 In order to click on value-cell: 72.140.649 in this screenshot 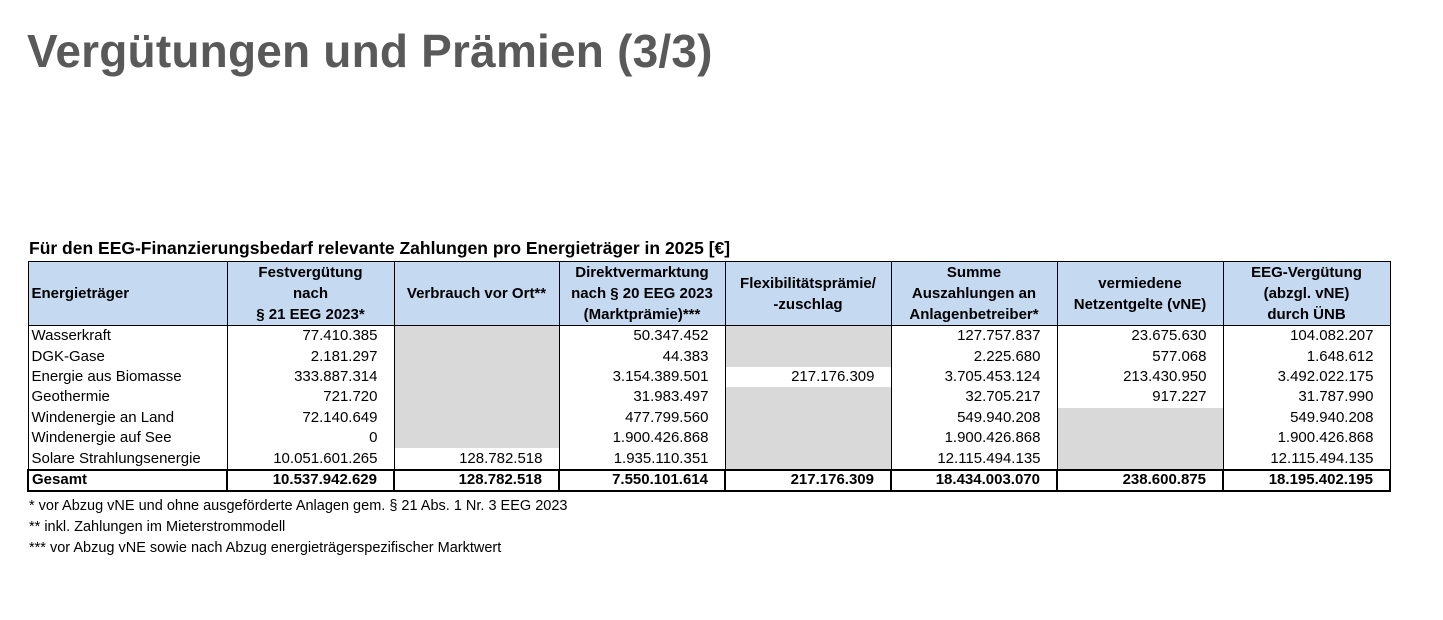, I will do `click(310, 417)`.